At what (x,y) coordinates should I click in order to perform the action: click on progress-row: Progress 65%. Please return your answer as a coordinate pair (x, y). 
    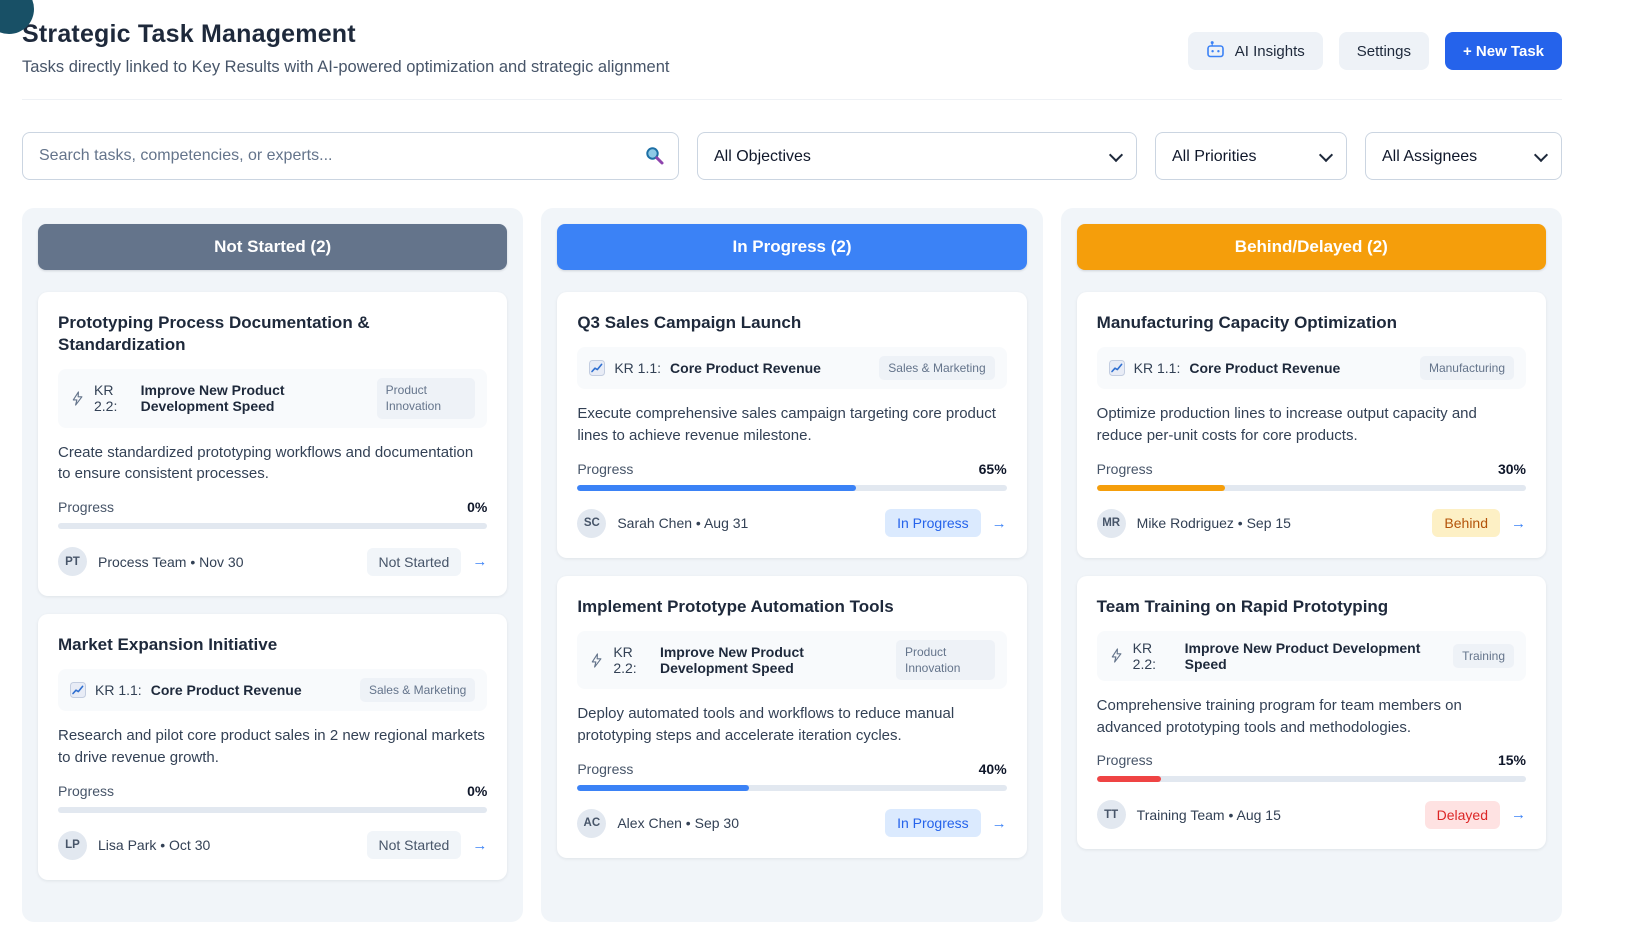
    Looking at the image, I should click on (791, 469).